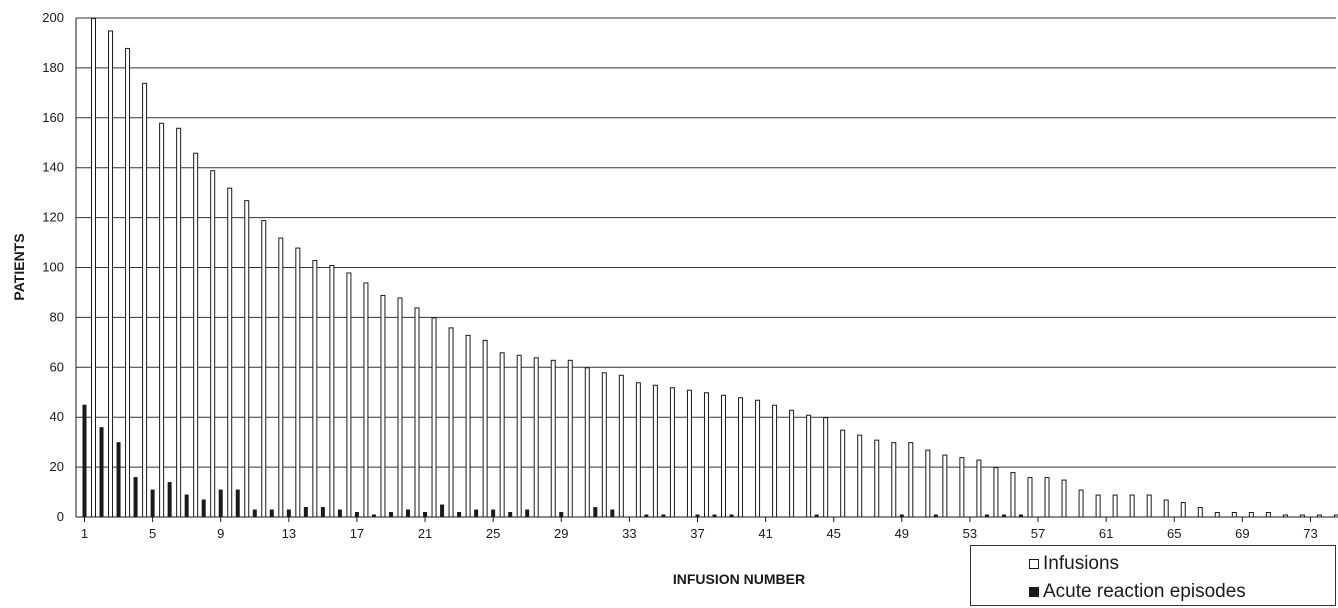 The height and width of the screenshot is (608, 1338). Describe the element at coordinates (53, 117) in the screenshot. I see `y-tick-label: 160` at that location.